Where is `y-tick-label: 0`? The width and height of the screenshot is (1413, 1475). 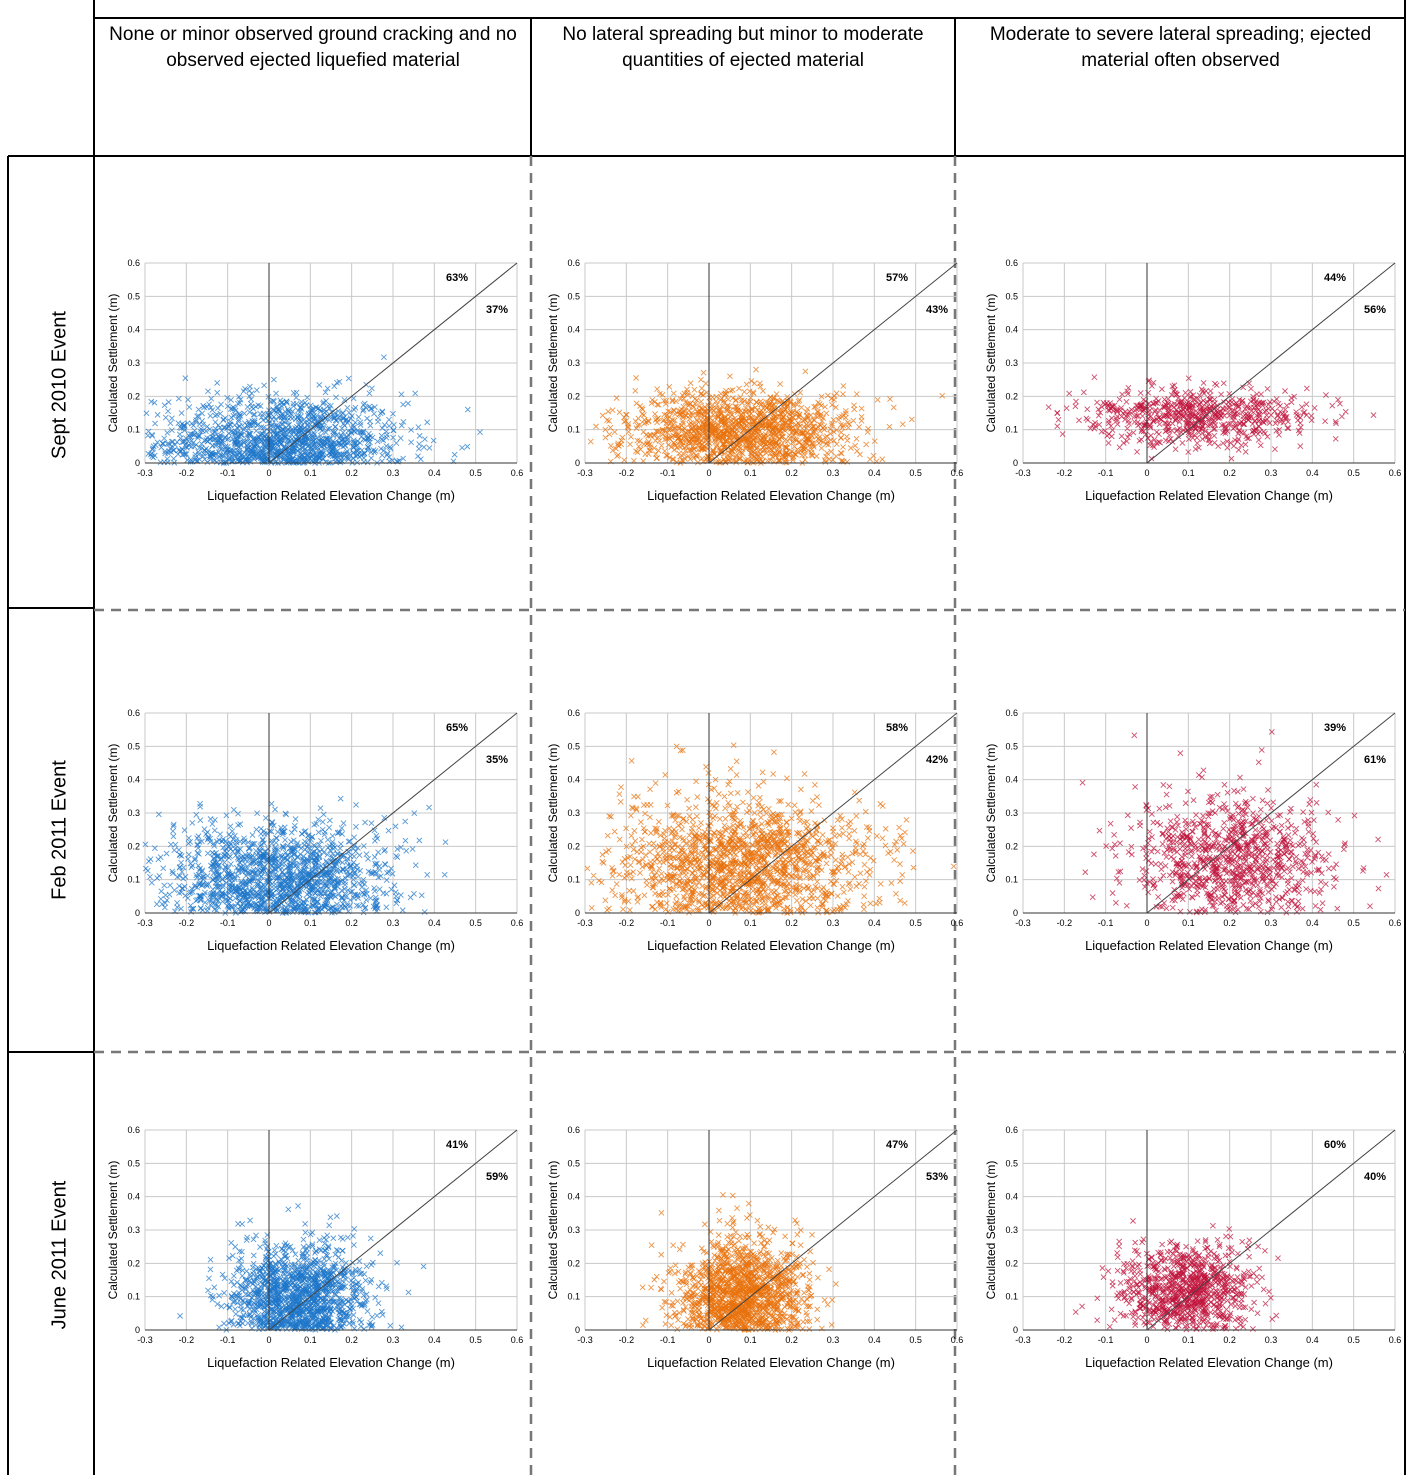
y-tick-label: 0 is located at coordinates (137, 913).